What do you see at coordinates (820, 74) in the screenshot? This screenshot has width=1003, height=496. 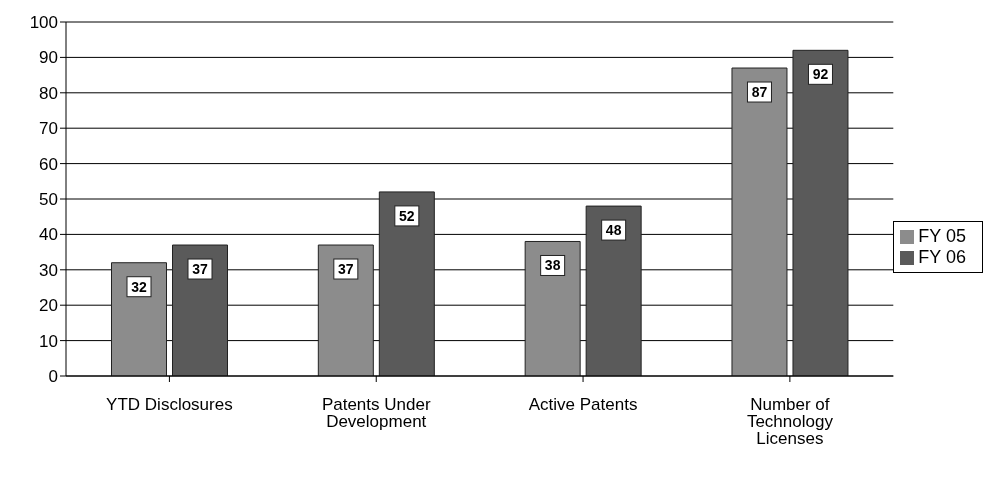 I see `data-label: 92` at bounding box center [820, 74].